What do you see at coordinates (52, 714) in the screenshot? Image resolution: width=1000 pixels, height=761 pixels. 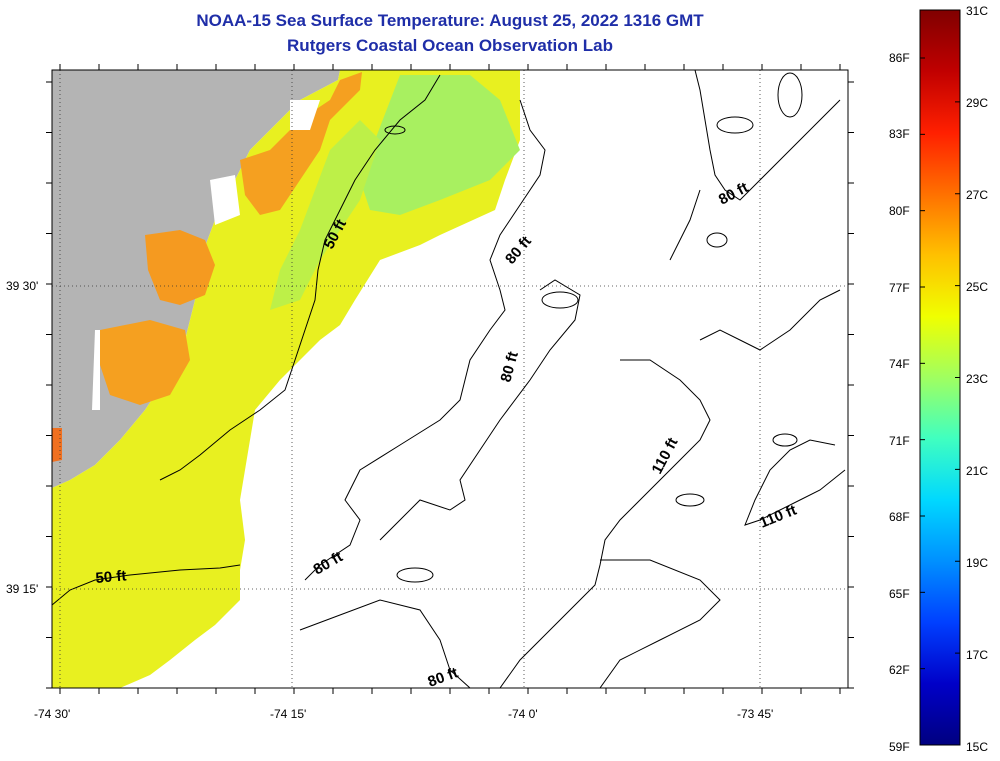 I see `lon-label: -74 30'` at bounding box center [52, 714].